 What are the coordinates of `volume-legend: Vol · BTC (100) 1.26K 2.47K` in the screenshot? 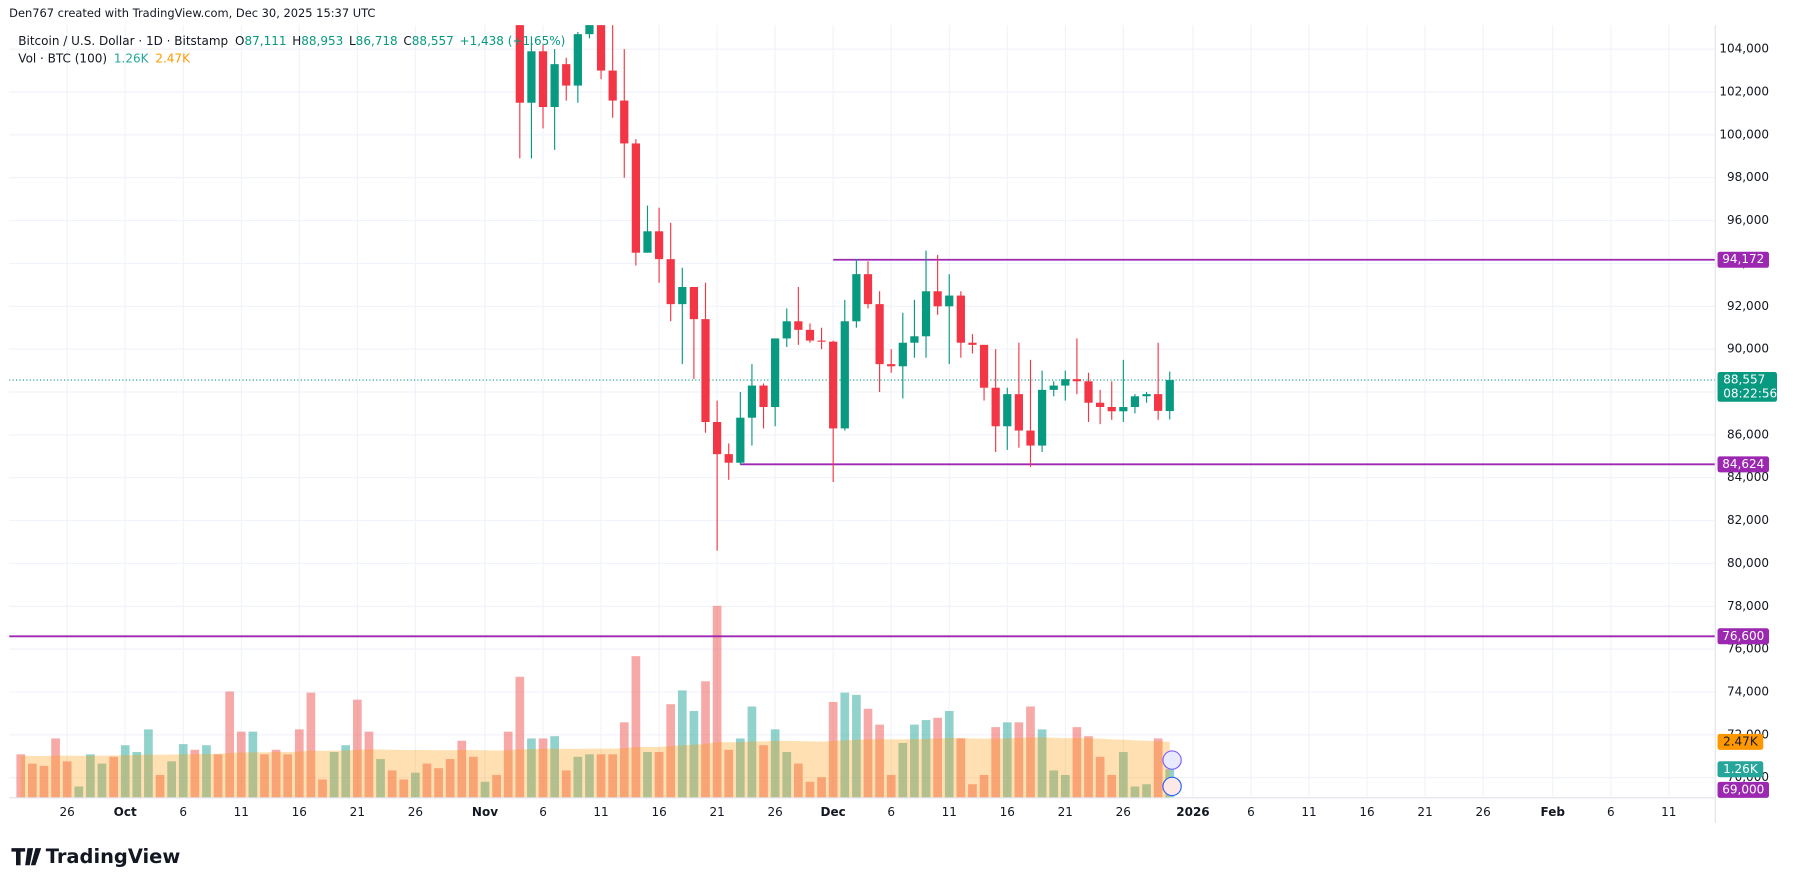 It's located at (104, 58).